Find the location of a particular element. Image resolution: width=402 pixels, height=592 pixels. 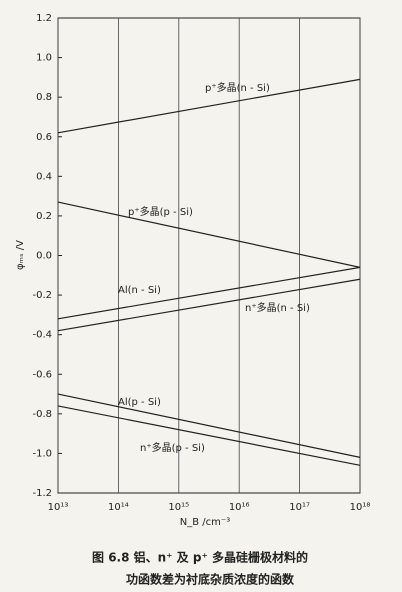

x-tick-label: 10¹⁵ is located at coordinates (178, 507).